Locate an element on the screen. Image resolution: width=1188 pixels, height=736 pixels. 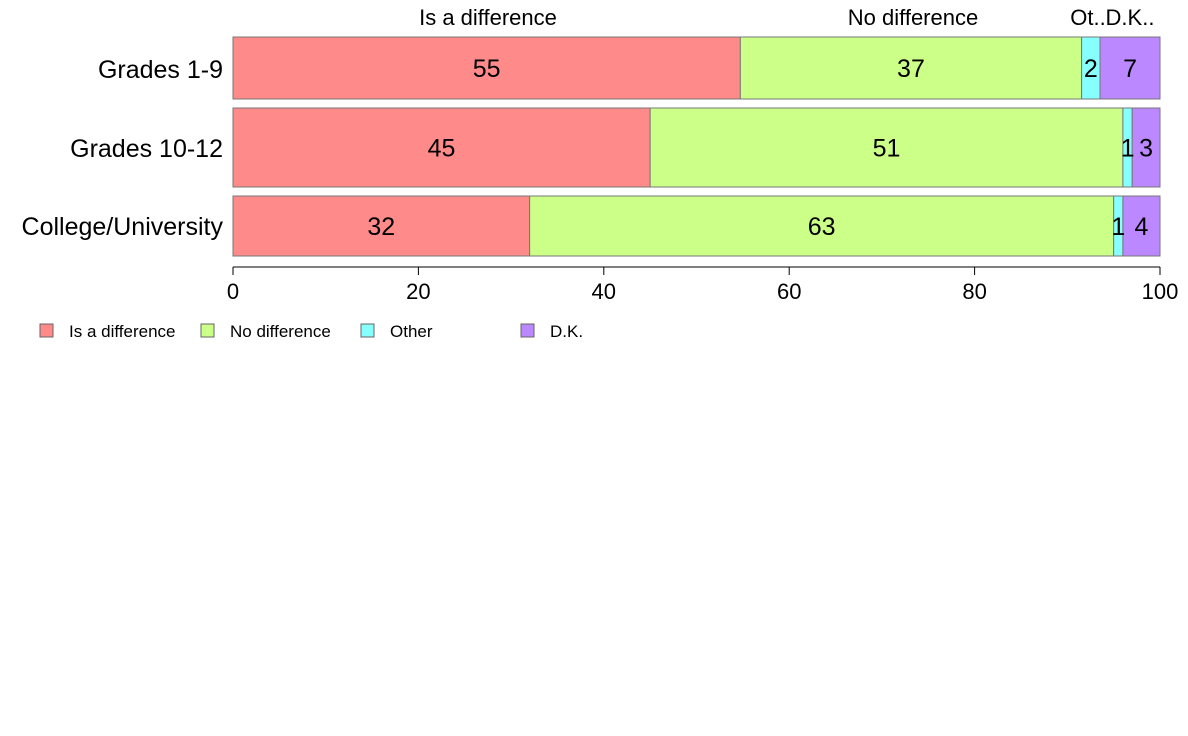
header-label-no-difference: No difference is located at coordinates (913, 17).